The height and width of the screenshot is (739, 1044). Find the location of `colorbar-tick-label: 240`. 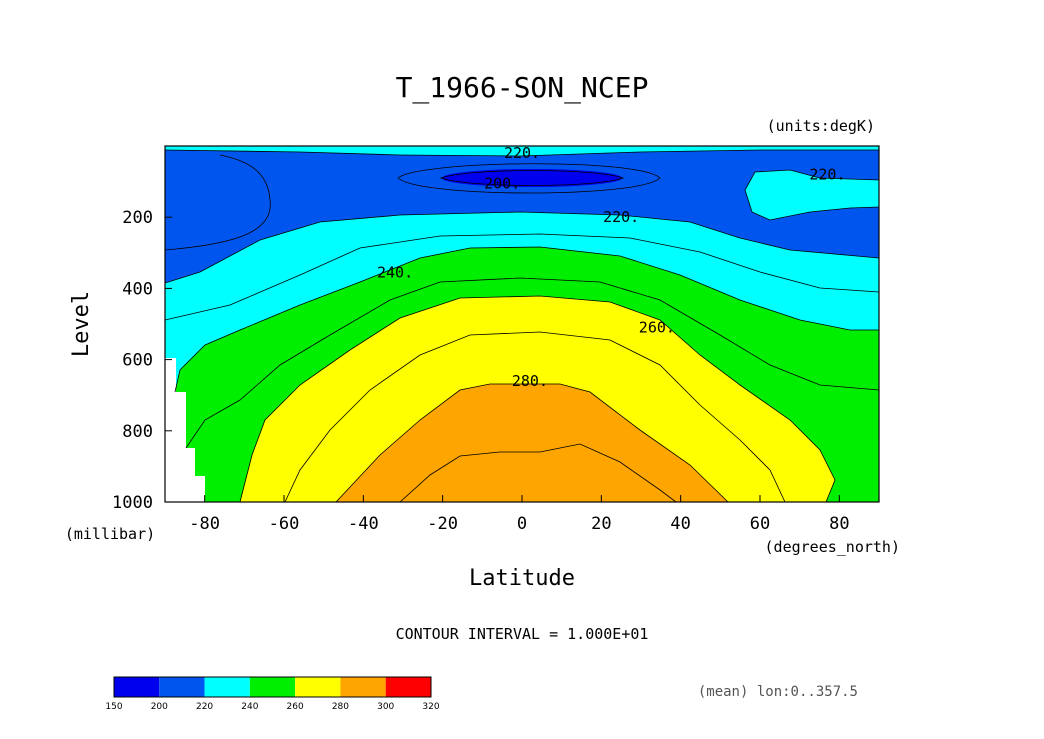

colorbar-tick-label: 240 is located at coordinates (249, 707).